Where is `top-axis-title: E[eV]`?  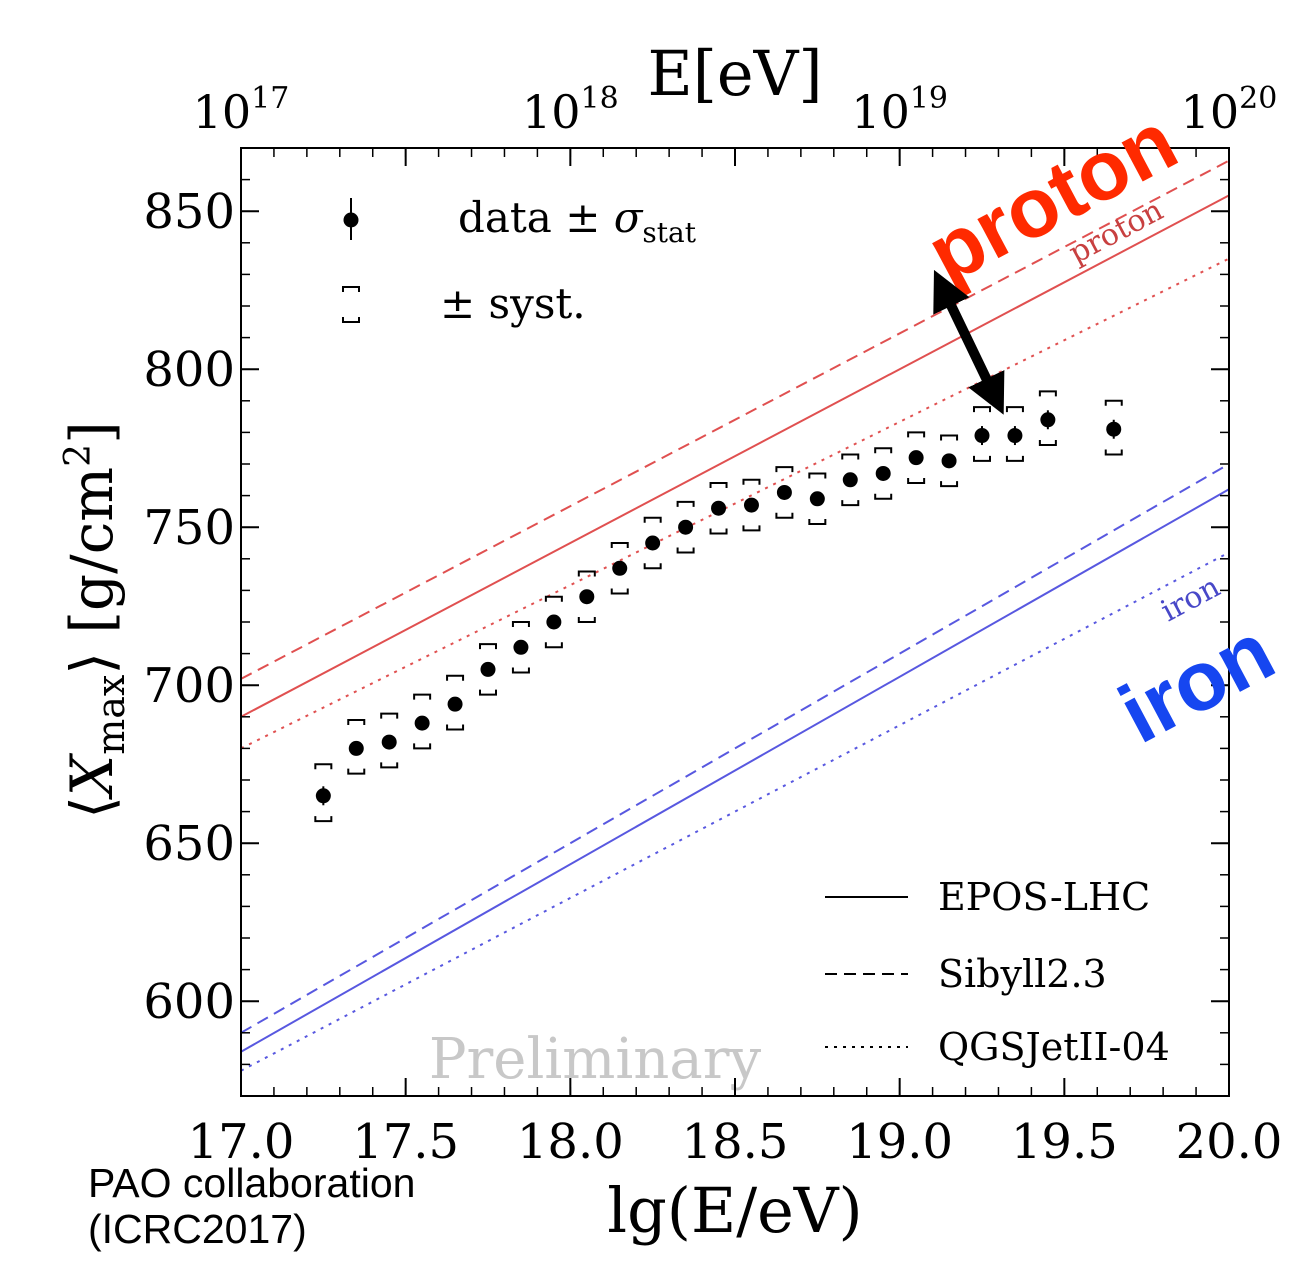
top-axis-title: E[eV] is located at coordinates (734, 73).